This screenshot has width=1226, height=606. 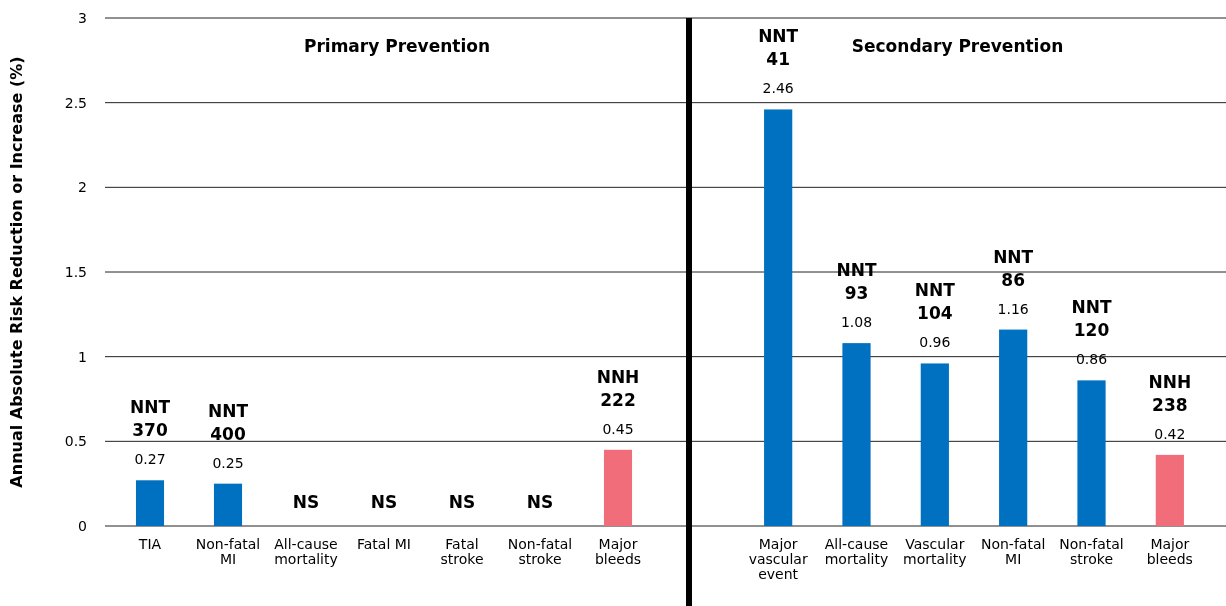 I want to click on x-tick-label: Vascular mortality, so click(x=935, y=551).